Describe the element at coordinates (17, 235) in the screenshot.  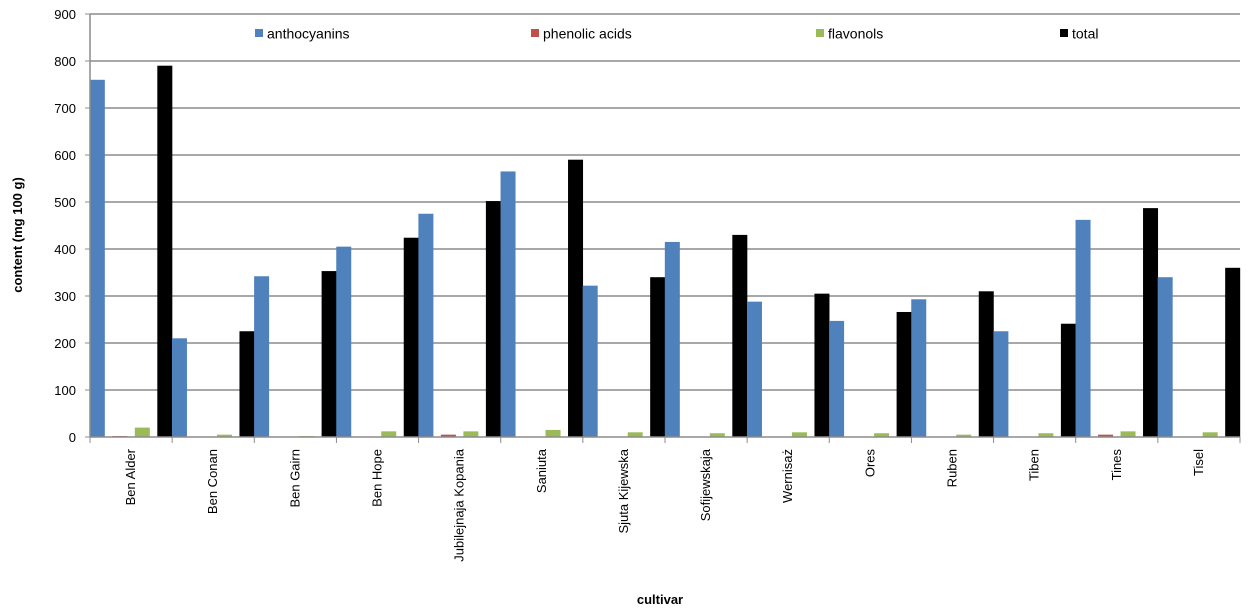
I see `y-axis-title: content (mg 100 g)` at that location.